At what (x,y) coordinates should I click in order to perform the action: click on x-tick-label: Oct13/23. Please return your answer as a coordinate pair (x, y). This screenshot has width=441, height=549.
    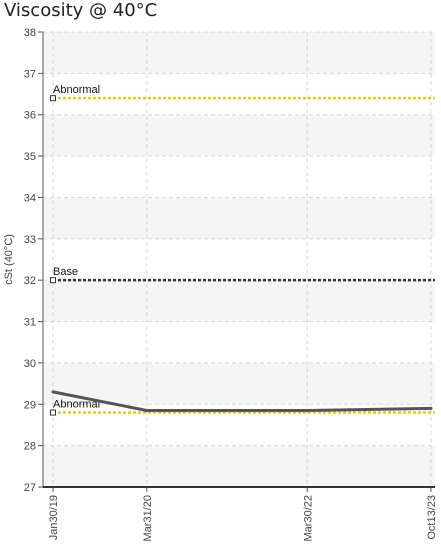
    Looking at the image, I should click on (432, 517).